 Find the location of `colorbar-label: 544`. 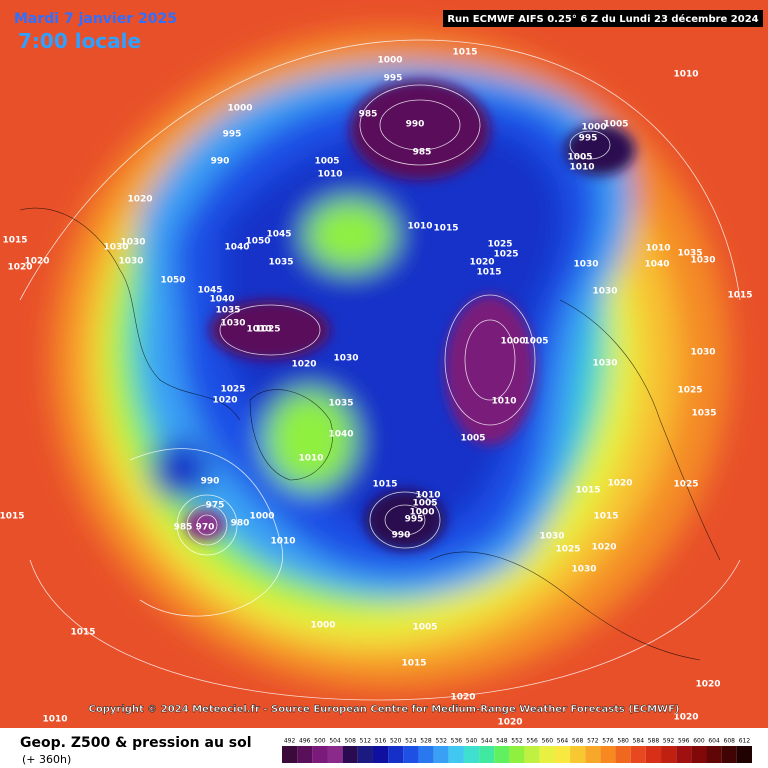

colorbar-label: 544 is located at coordinates (487, 741).